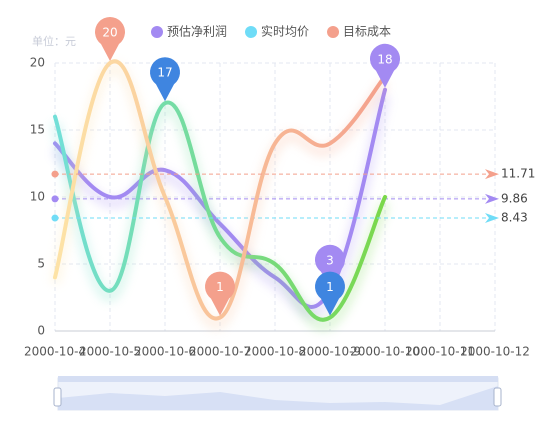  Describe the element at coordinates (518, 174) in the screenshot. I see `average-label: 11.71` at that location.